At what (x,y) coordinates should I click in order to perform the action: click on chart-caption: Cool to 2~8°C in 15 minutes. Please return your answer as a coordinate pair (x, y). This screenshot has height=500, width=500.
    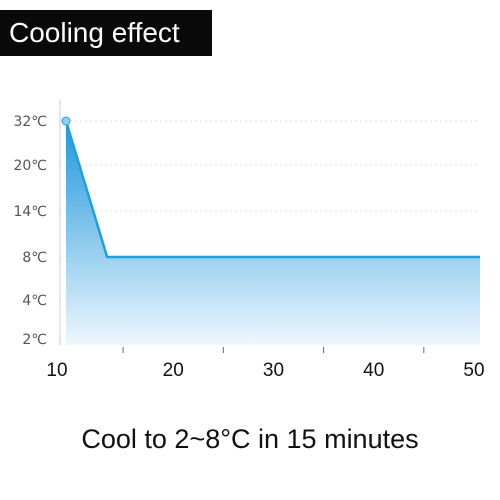
    Looking at the image, I should click on (250, 439).